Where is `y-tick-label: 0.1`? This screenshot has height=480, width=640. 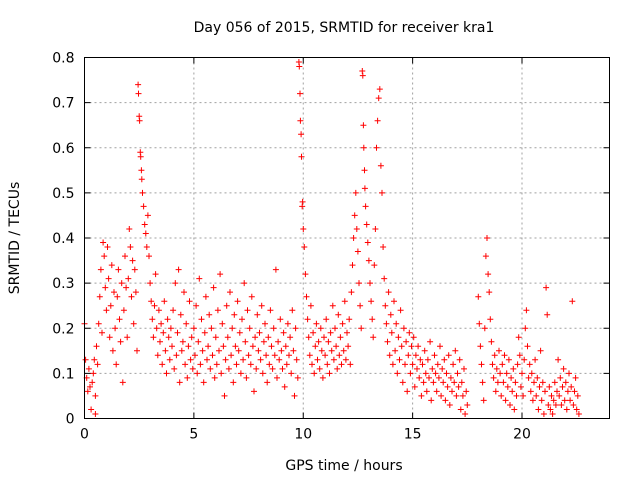 y-tick-label: 0.1 is located at coordinates (63, 374).